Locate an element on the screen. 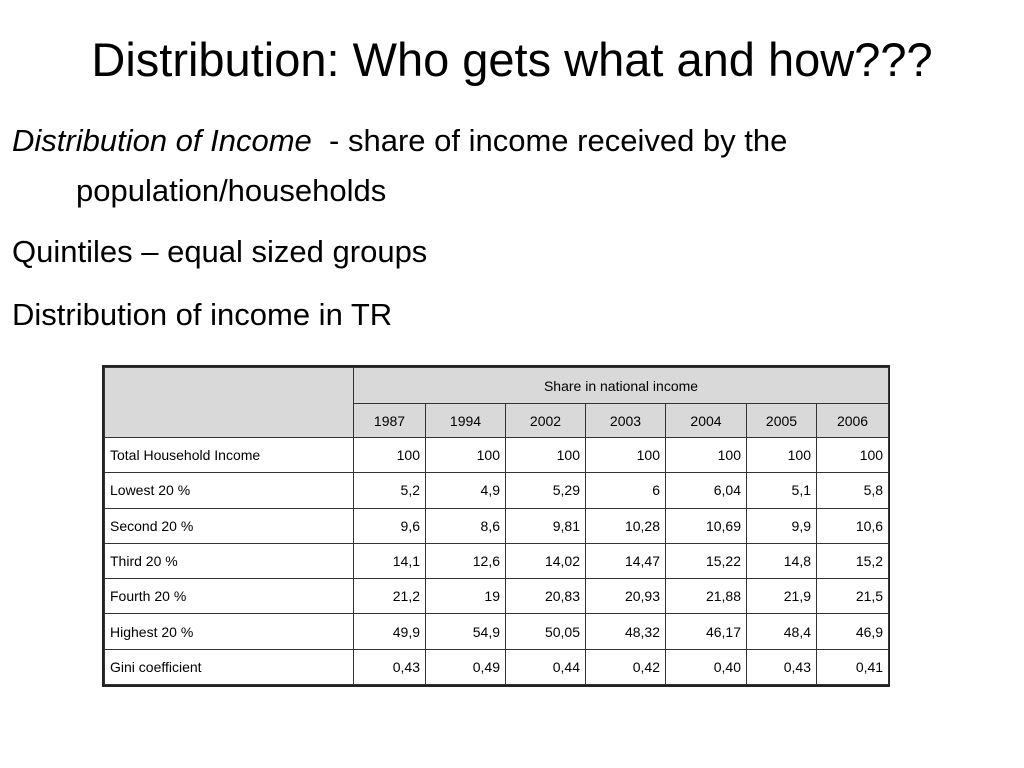 The width and height of the screenshot is (1024, 768). definition-term: Distribution of Income is located at coordinates (162, 140).